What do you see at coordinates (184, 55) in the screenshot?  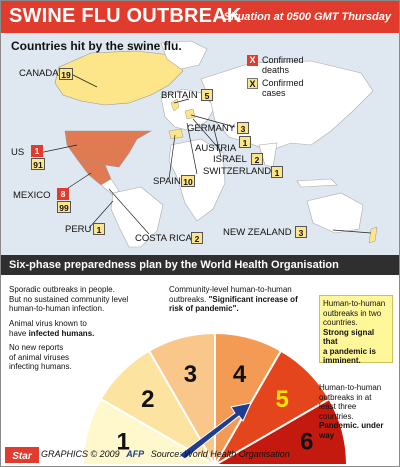 I see `greenland-shape` at bounding box center [184, 55].